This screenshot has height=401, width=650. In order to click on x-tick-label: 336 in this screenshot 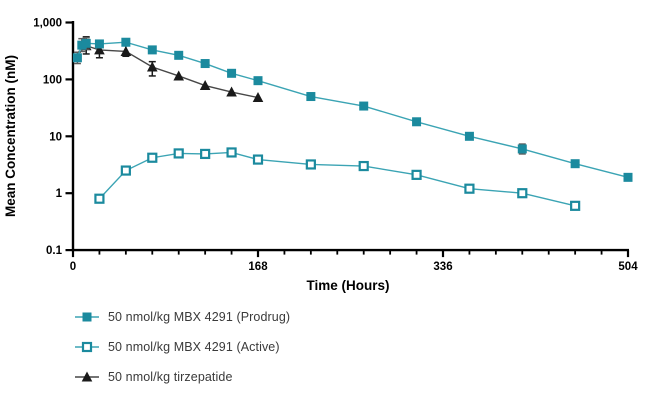, I will do `click(442, 267)`.